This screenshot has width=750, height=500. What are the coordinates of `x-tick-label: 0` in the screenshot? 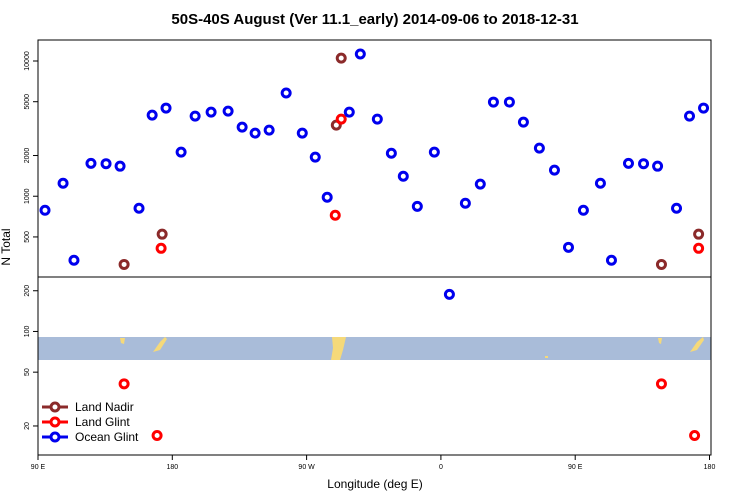 It's located at (441, 467).